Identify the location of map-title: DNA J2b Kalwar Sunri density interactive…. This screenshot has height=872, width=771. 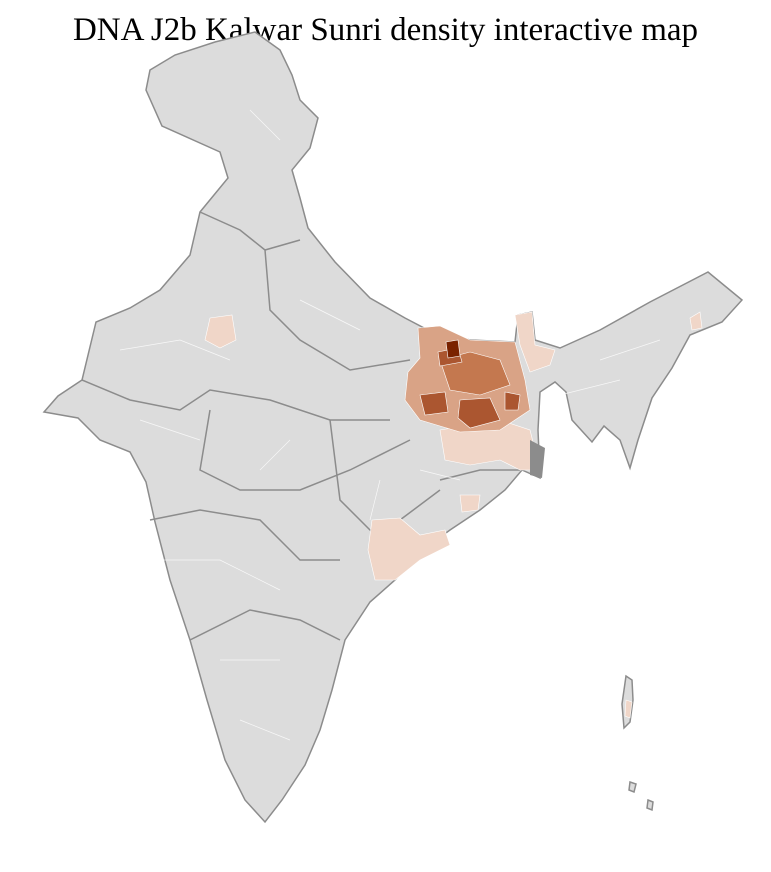
(385, 30).